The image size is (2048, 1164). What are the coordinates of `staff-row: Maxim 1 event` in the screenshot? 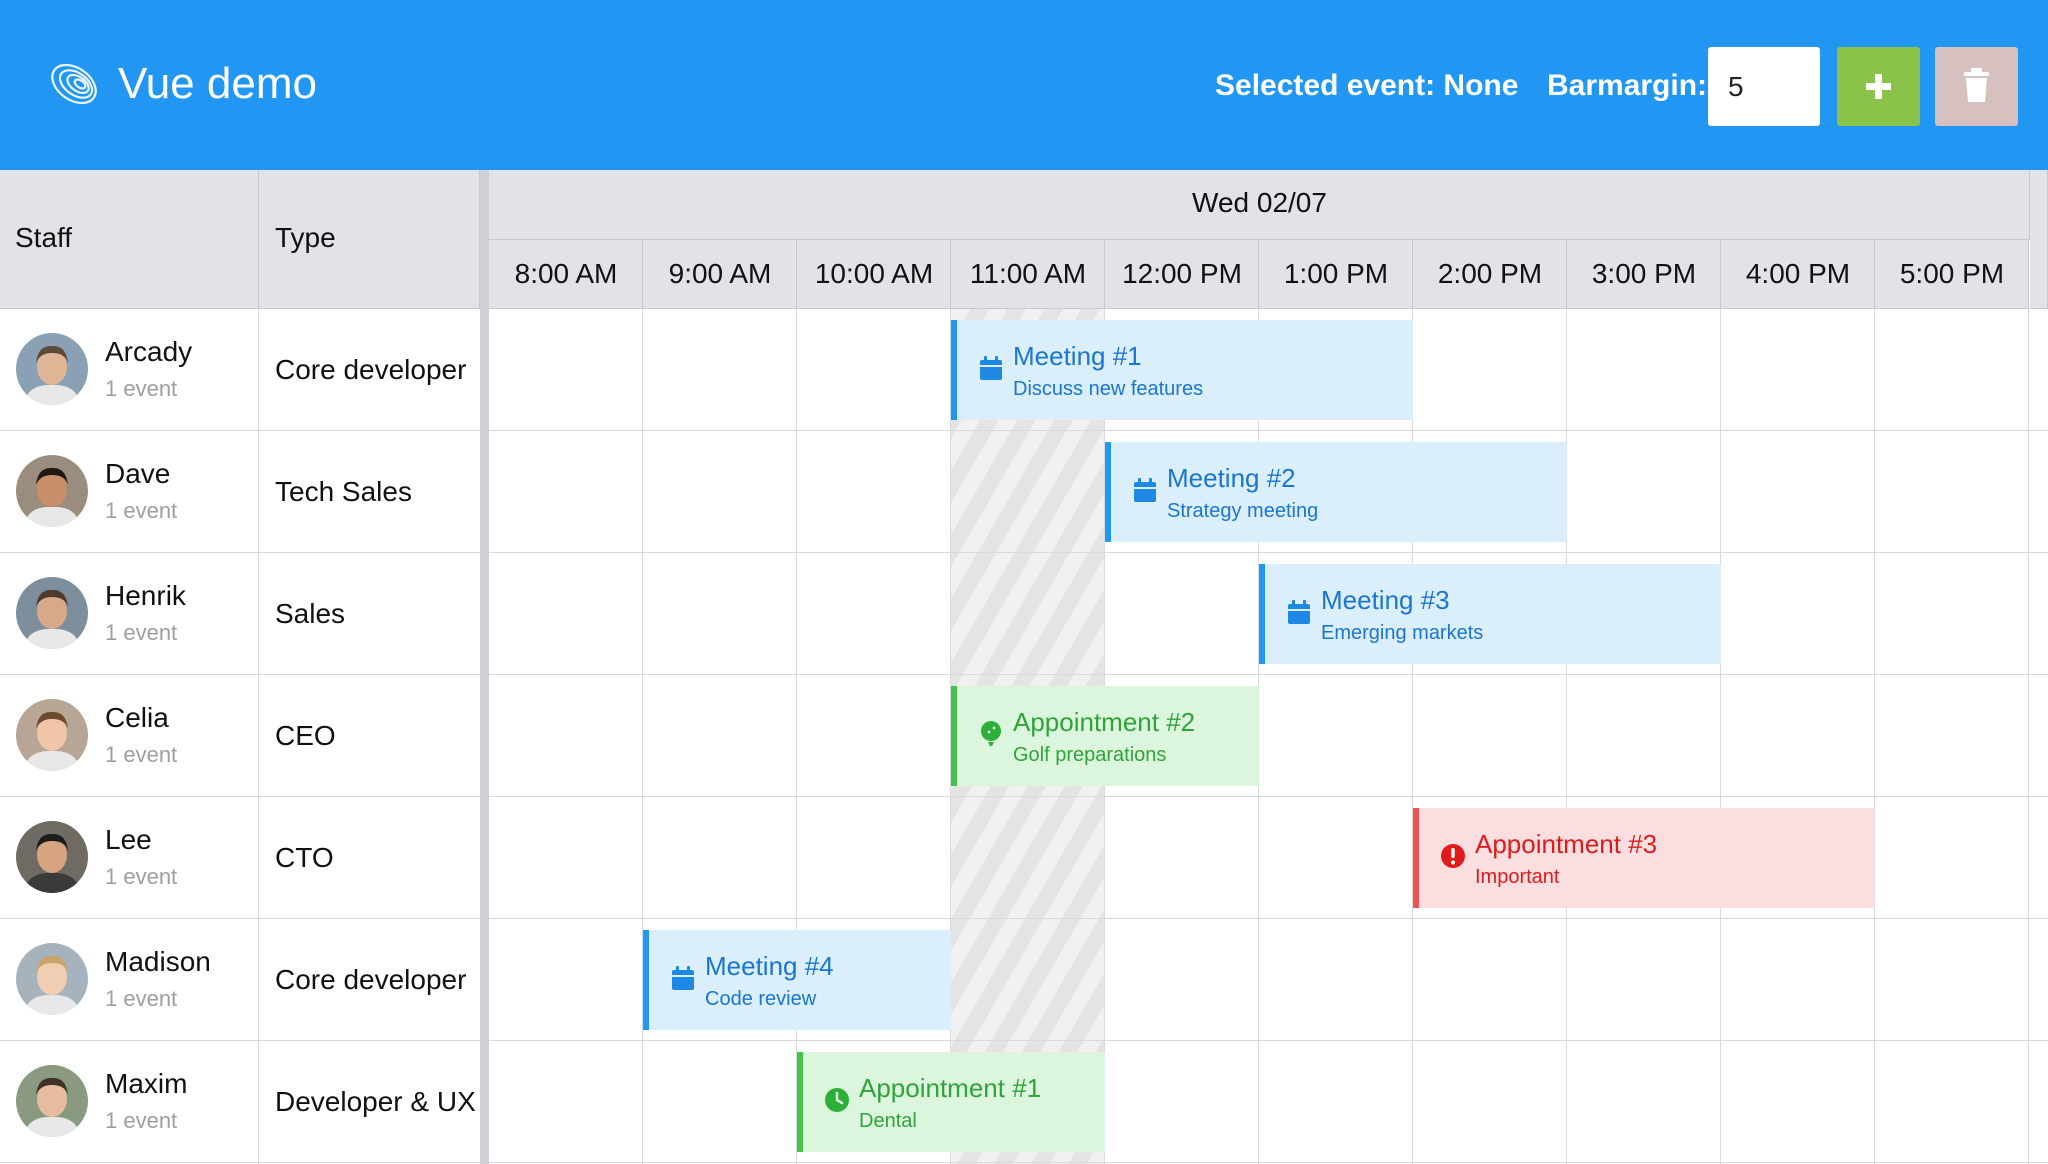 It's located at (129, 1101).